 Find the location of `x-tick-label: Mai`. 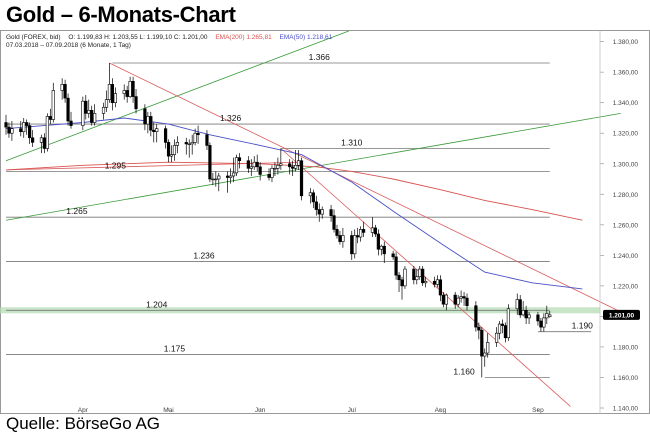

x-tick-label: Mai is located at coordinates (168, 410).